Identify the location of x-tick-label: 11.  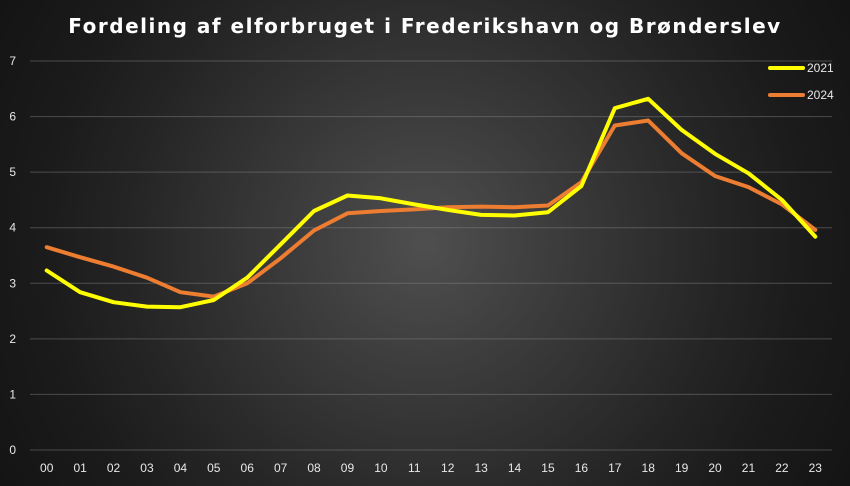
(414, 468).